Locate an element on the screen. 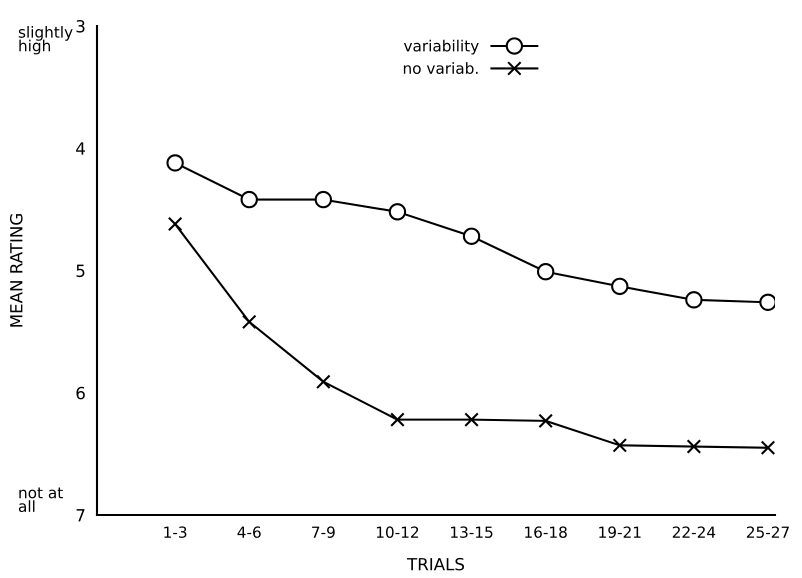 This screenshot has width=802, height=578. x-axis-title: TRIALS is located at coordinates (435, 564).